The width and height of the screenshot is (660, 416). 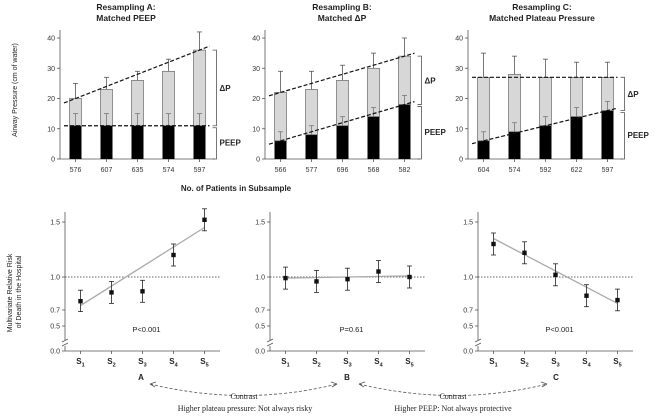 I want to click on x-axis-label-patients: No. of Patients in Subsample, so click(x=236, y=188).